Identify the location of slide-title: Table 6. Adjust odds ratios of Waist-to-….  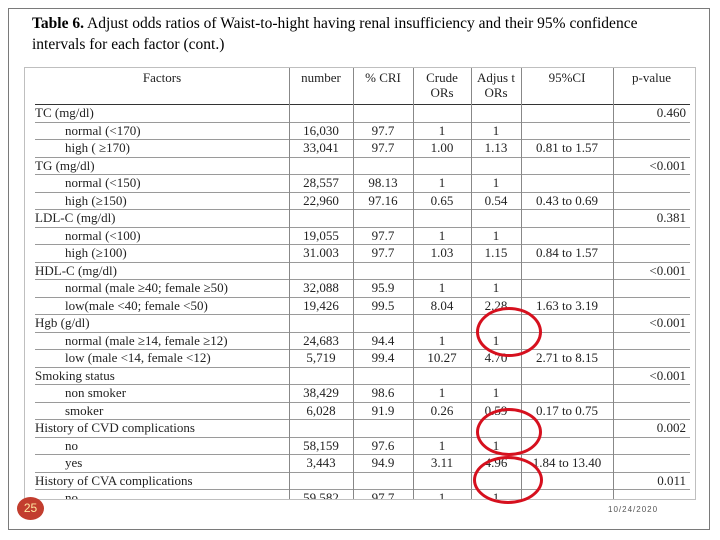
(362, 34).